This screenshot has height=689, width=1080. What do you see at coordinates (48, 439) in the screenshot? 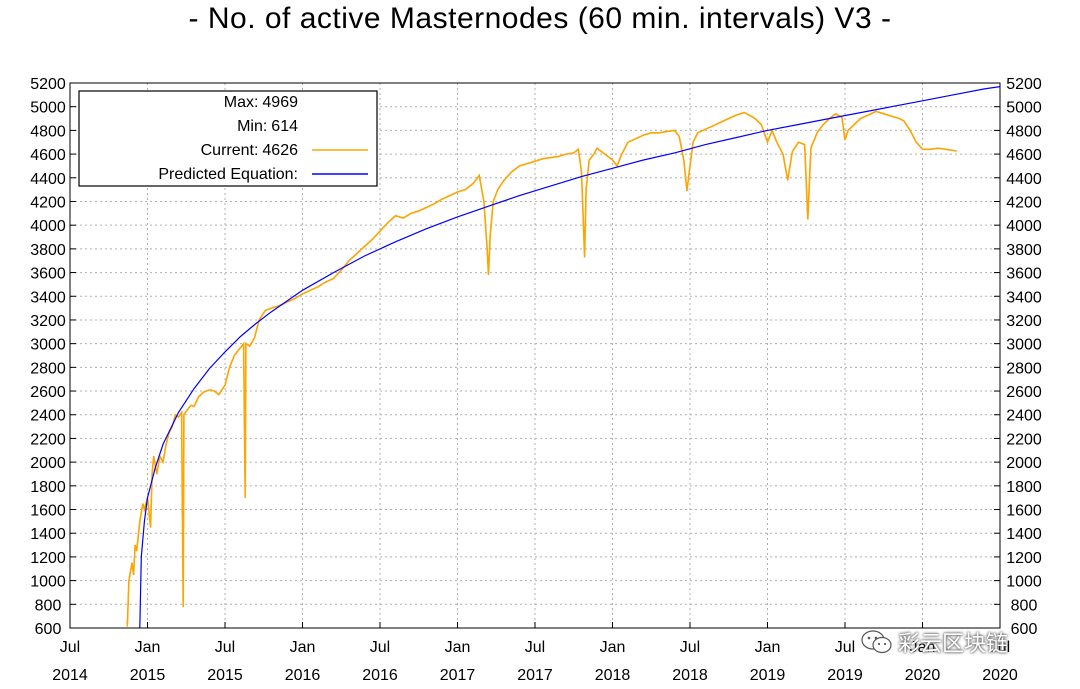
I see `y-tick-label: 2200` at bounding box center [48, 439].